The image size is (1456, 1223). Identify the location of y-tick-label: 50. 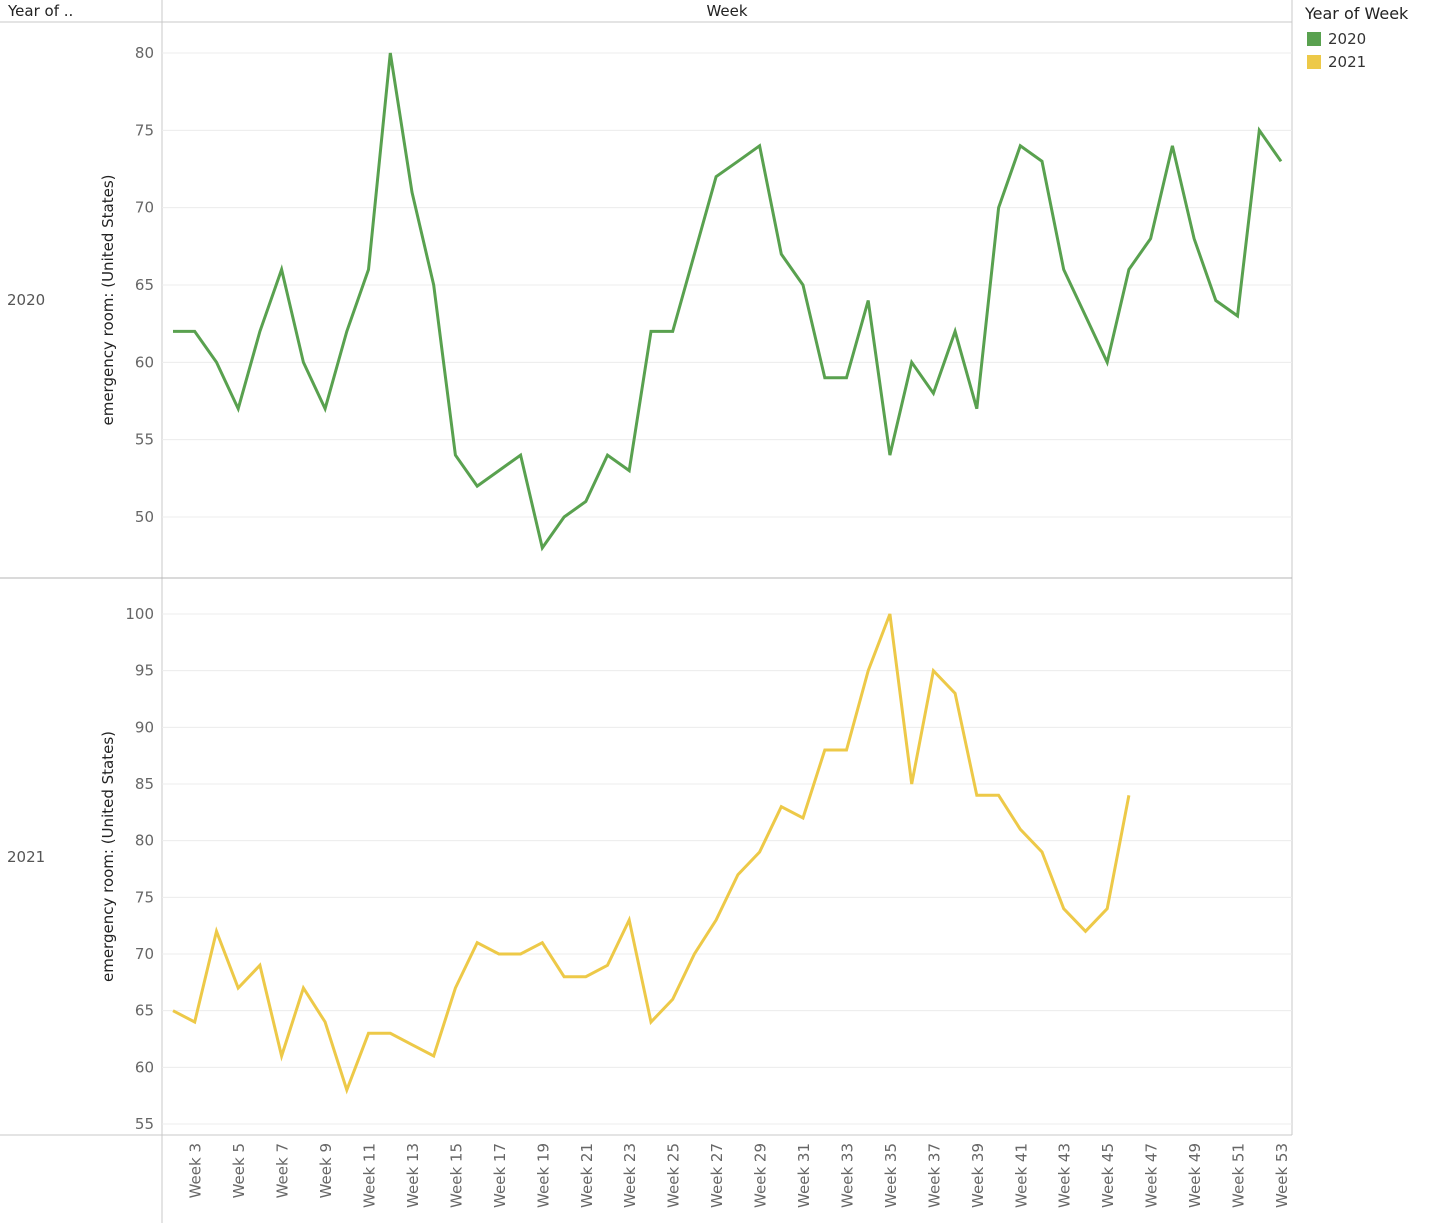
(144, 517).